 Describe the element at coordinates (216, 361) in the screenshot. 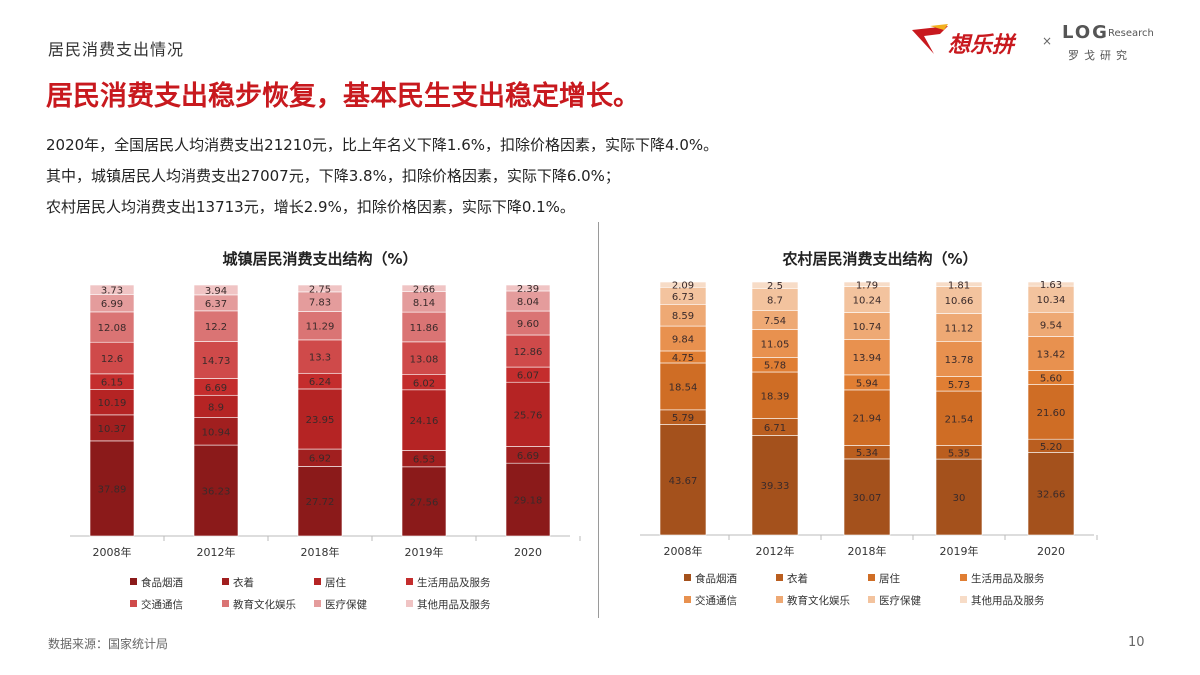

I see `urban-data-label: 14.73` at that location.